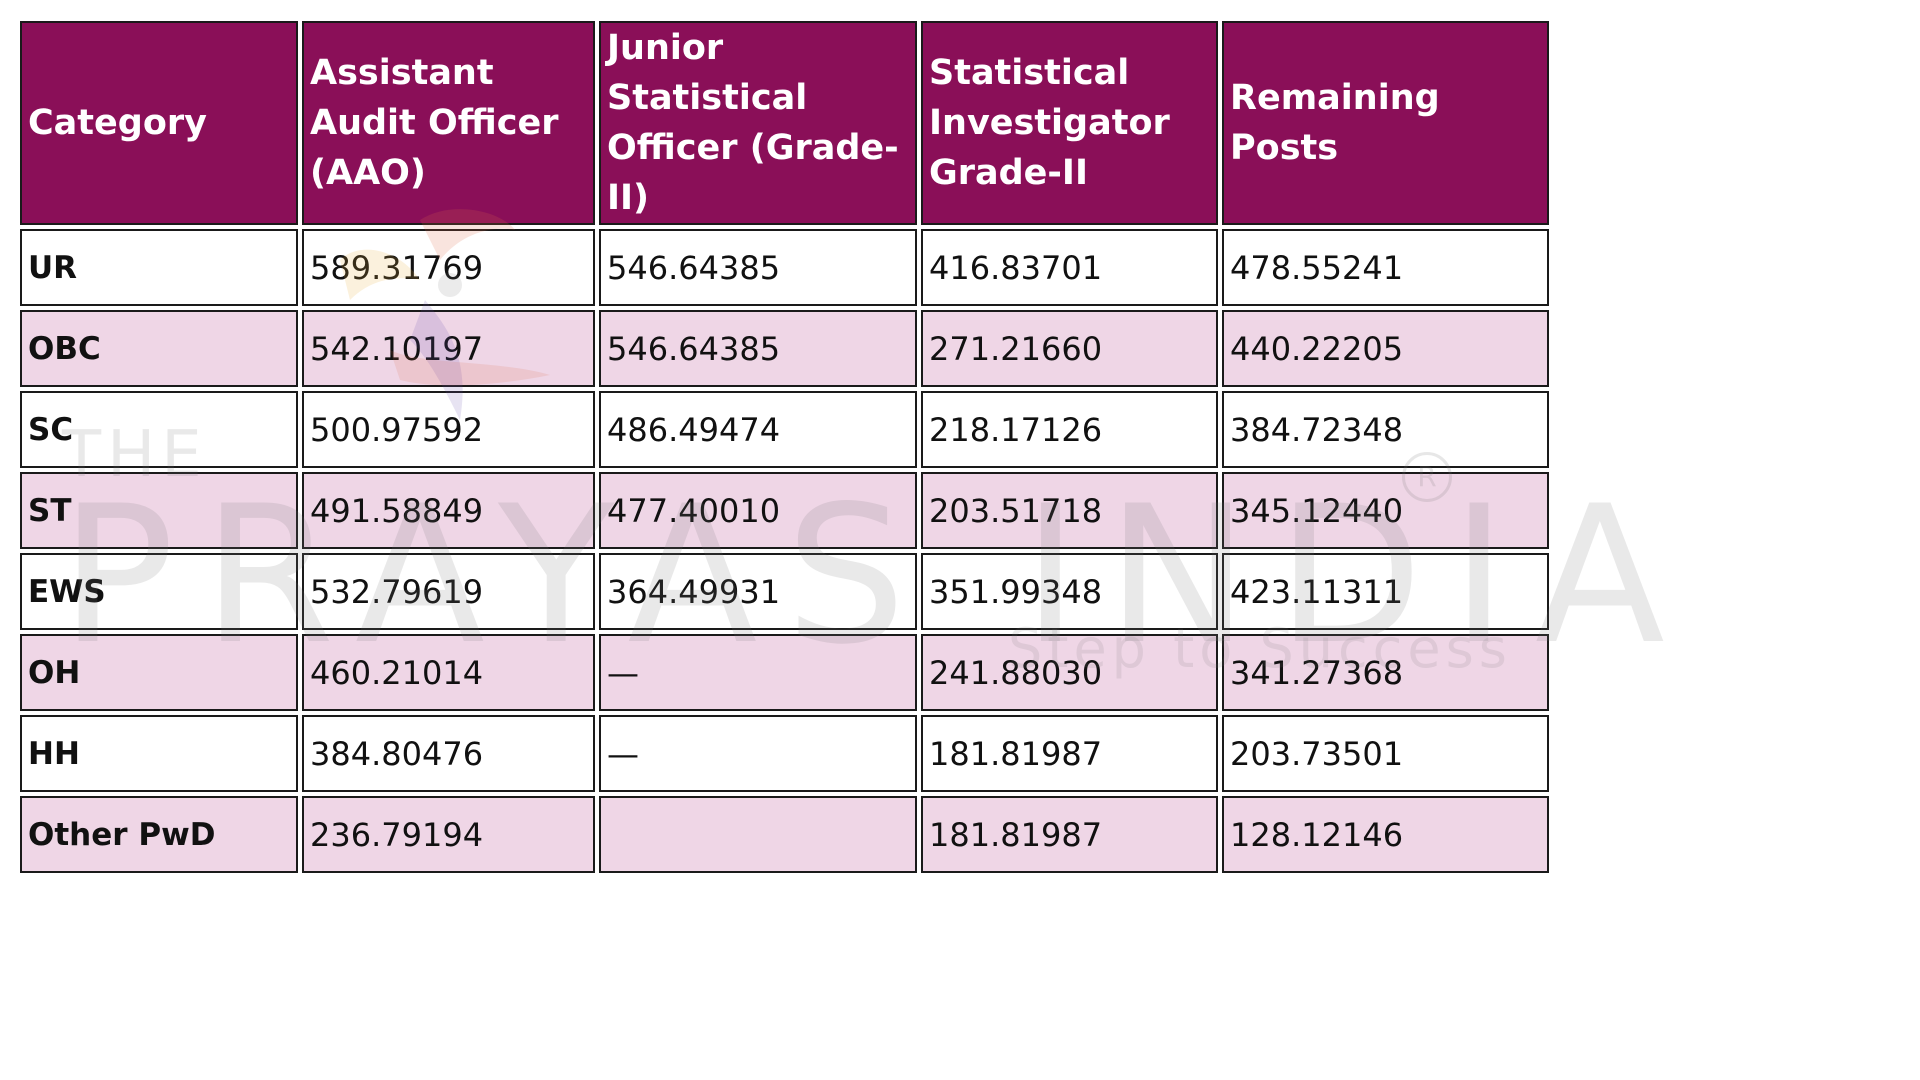  I want to click on cell-remaining: 341.27368, so click(1385, 672).